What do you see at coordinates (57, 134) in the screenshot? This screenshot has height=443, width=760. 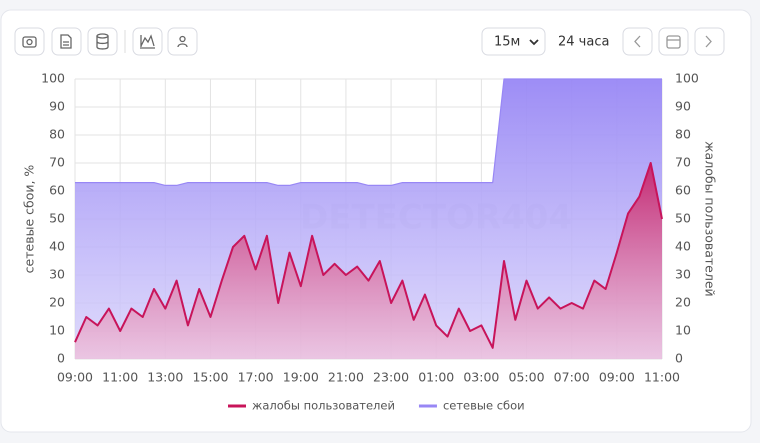 I see `y-tick-label: 80` at bounding box center [57, 134].